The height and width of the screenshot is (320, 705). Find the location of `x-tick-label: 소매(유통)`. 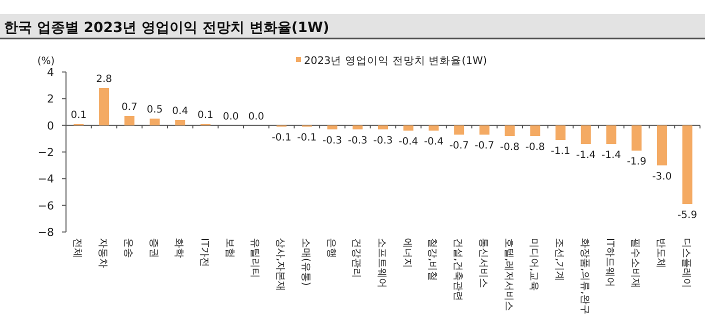

x-tick-label: 소매(유통) is located at coordinates (305, 262).